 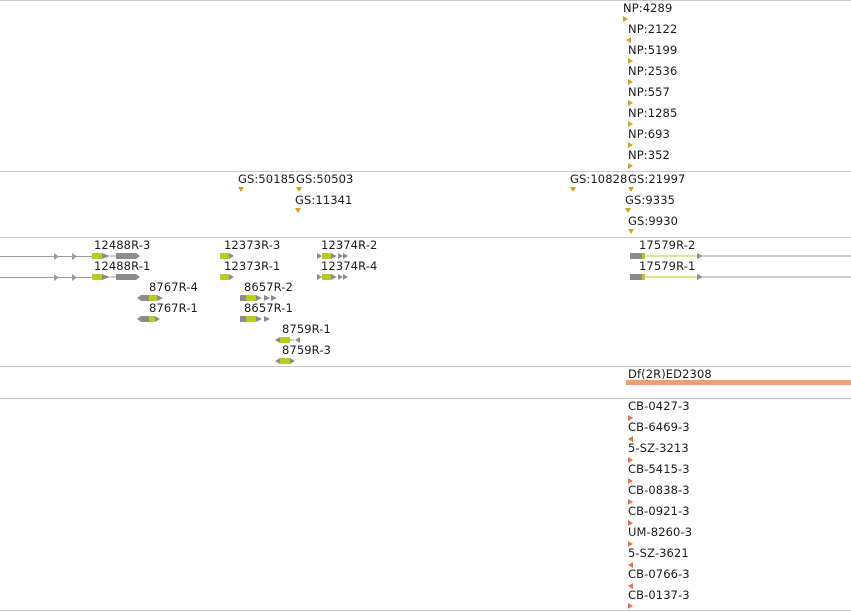 I want to click on insertion-label: UM-8260-3, so click(x=660, y=532).